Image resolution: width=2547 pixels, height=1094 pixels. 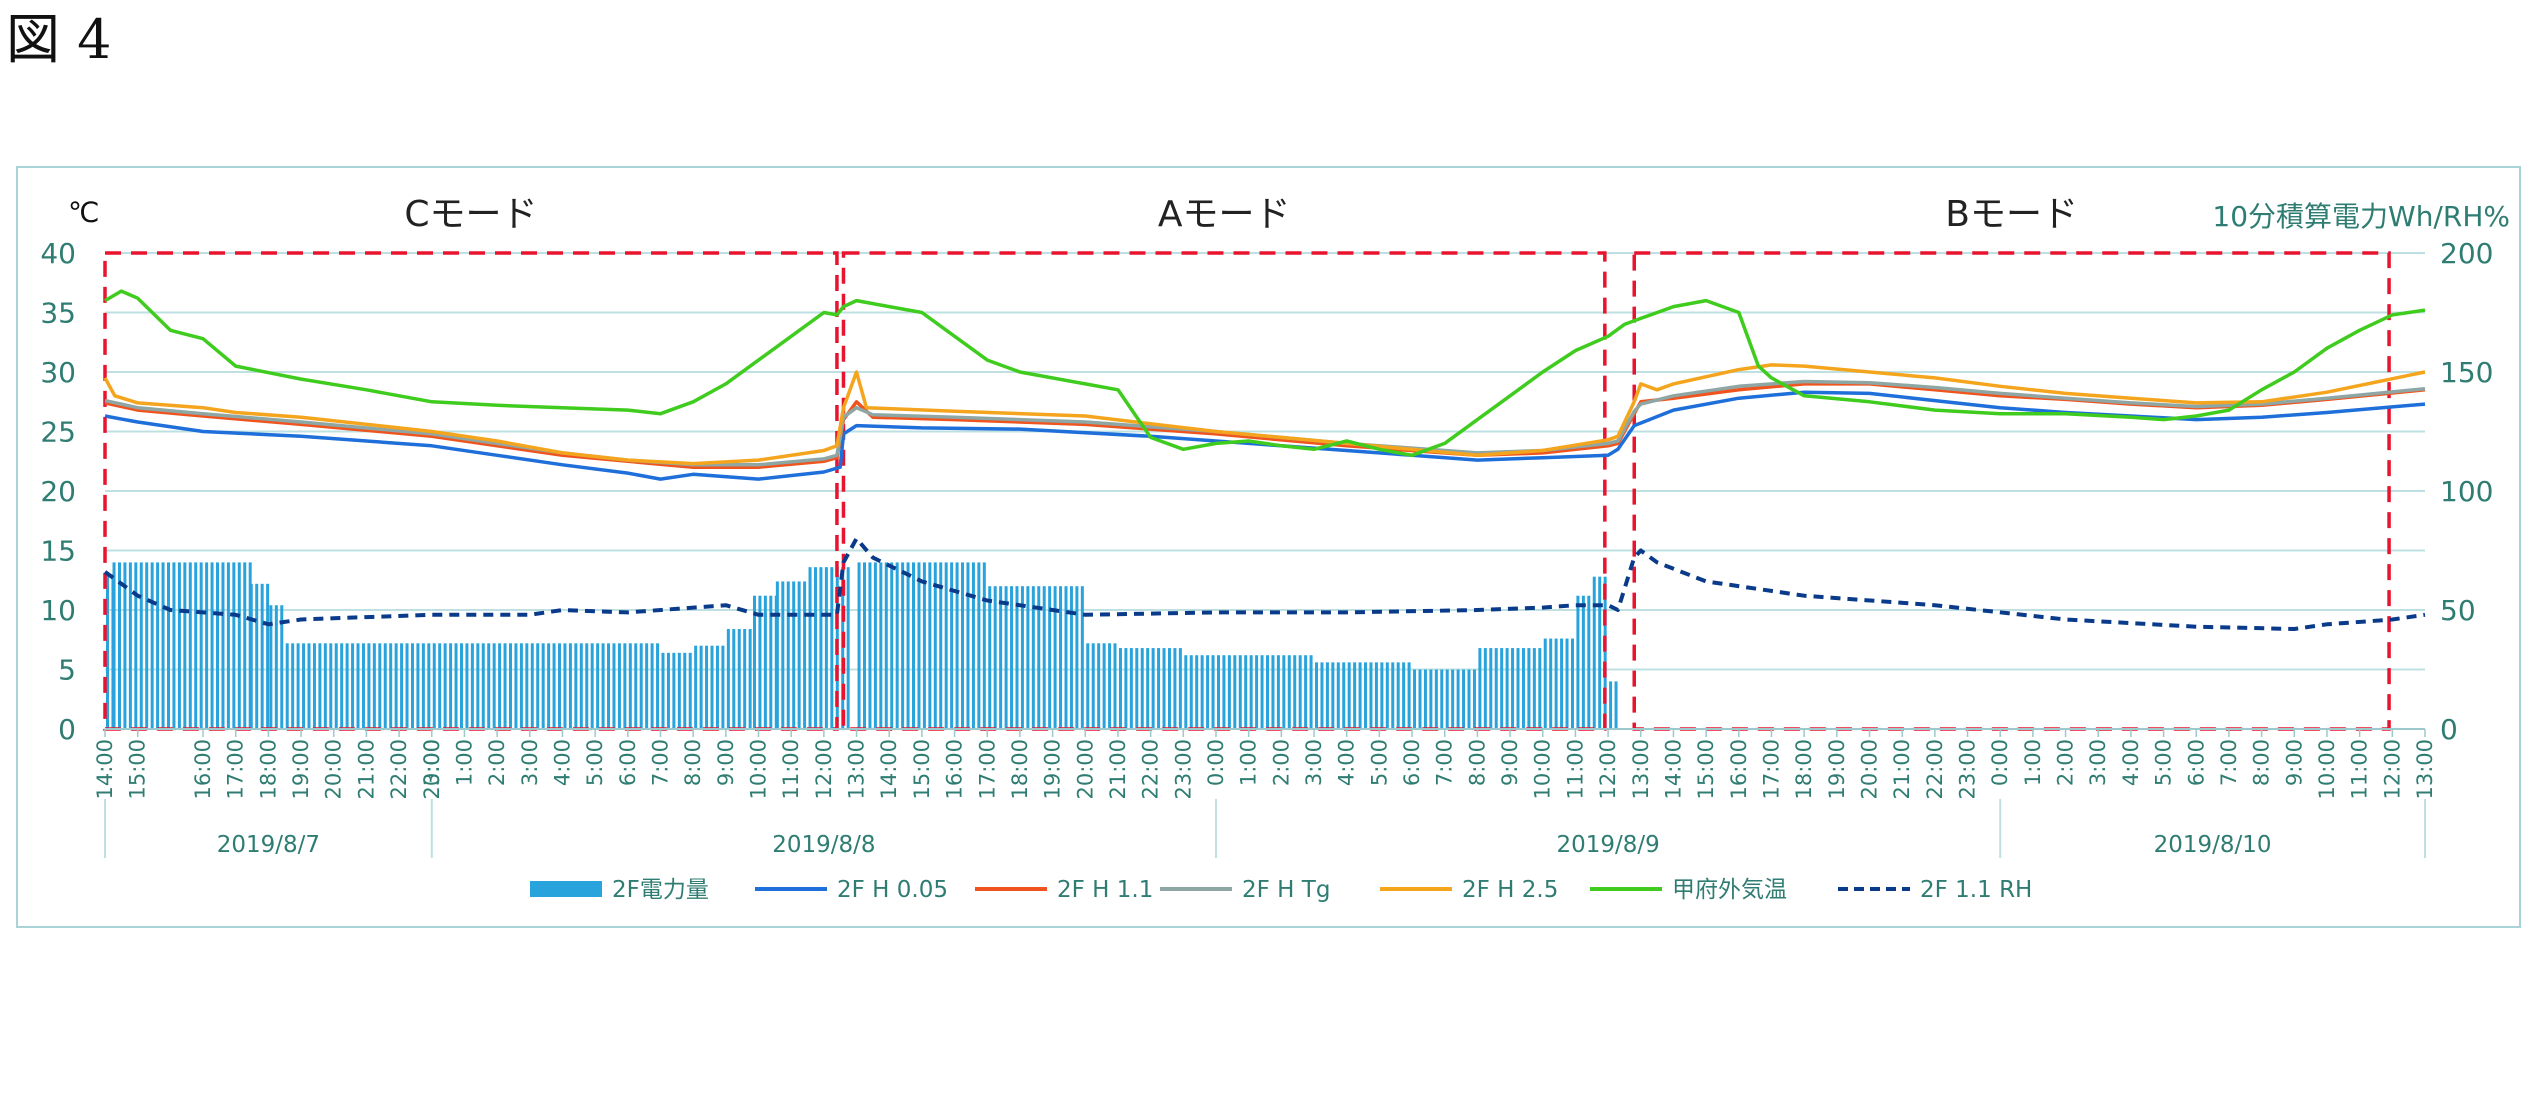 I want to click on x-tick-label: 12:00, so click(x=824, y=769).